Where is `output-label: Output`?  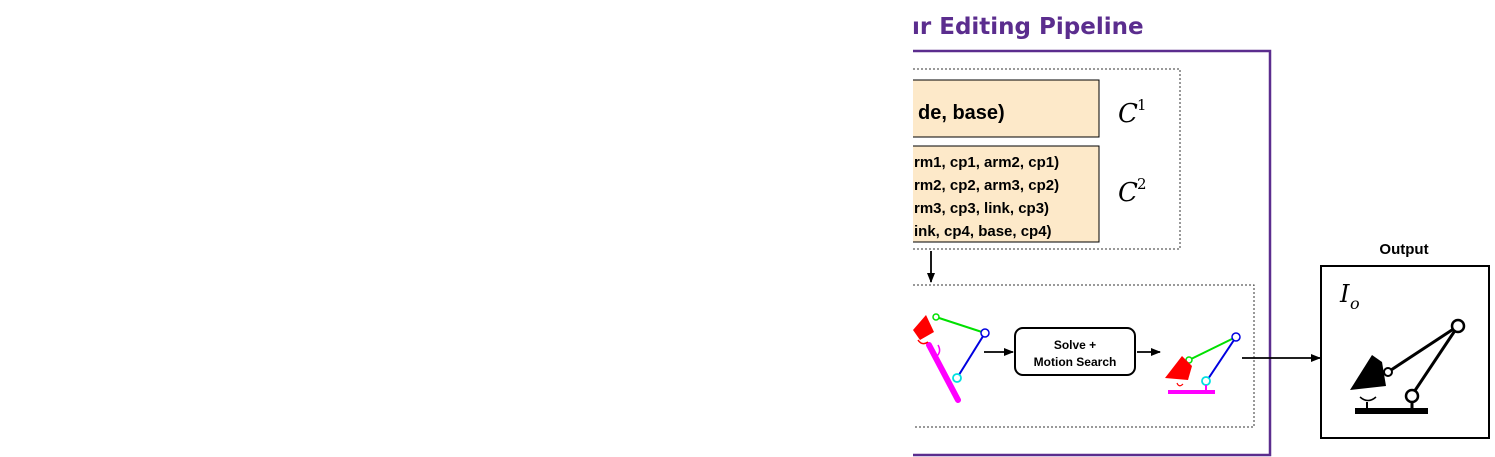 output-label: Output is located at coordinates (1403, 249).